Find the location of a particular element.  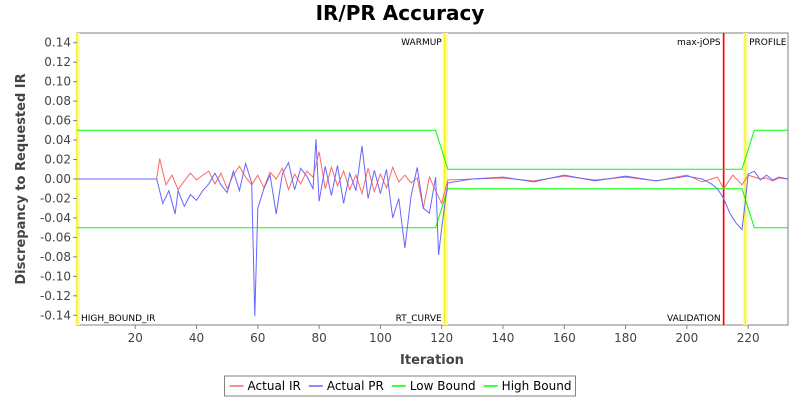

x-tick-label: 60 is located at coordinates (257, 338).